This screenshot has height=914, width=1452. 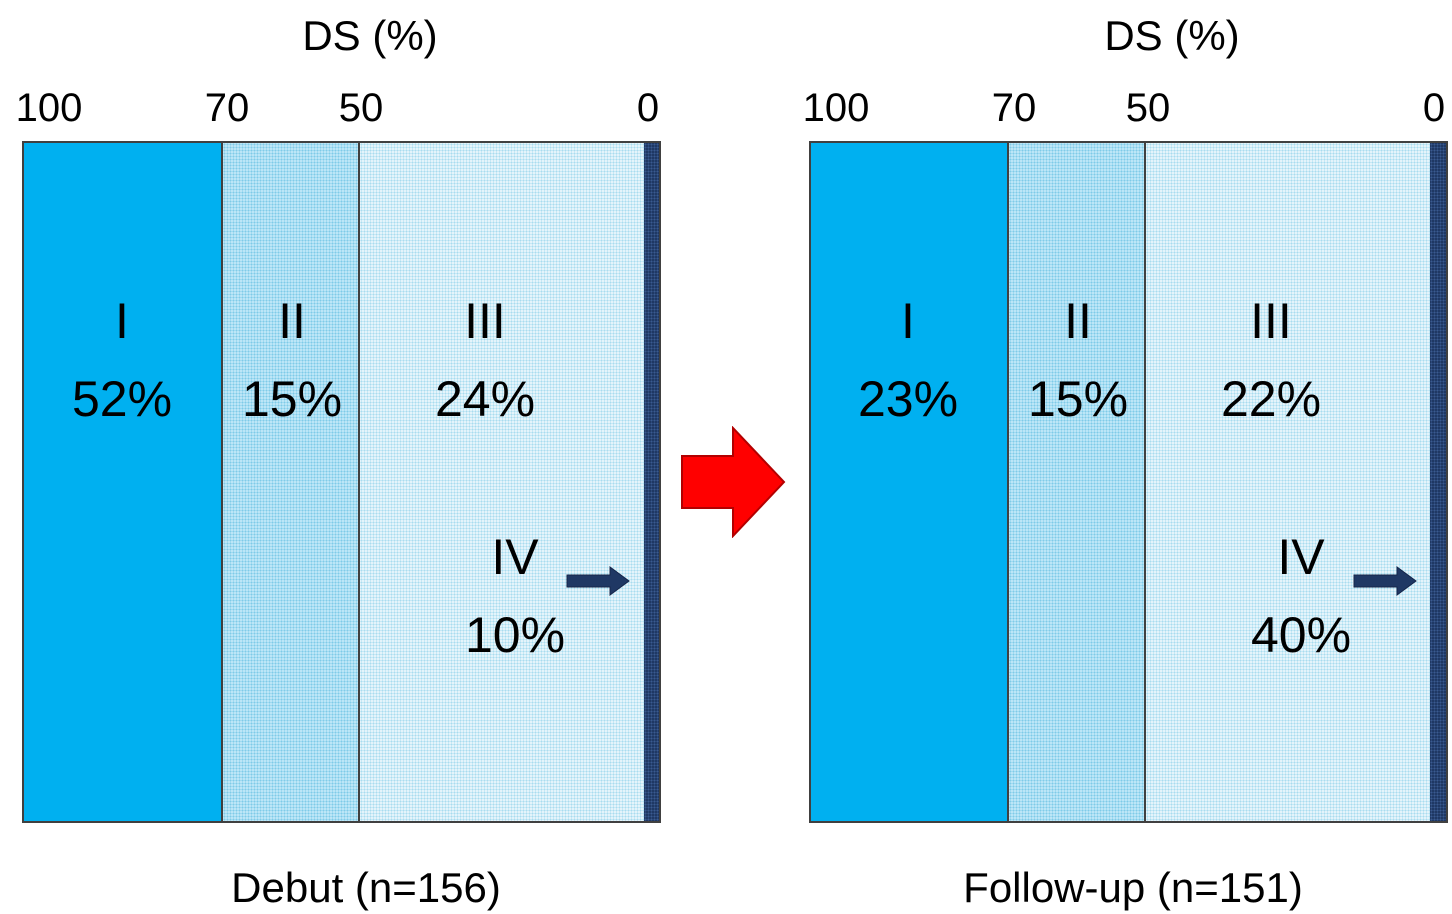 What do you see at coordinates (1271, 399) in the screenshot?
I see `stage-percent: 22%` at bounding box center [1271, 399].